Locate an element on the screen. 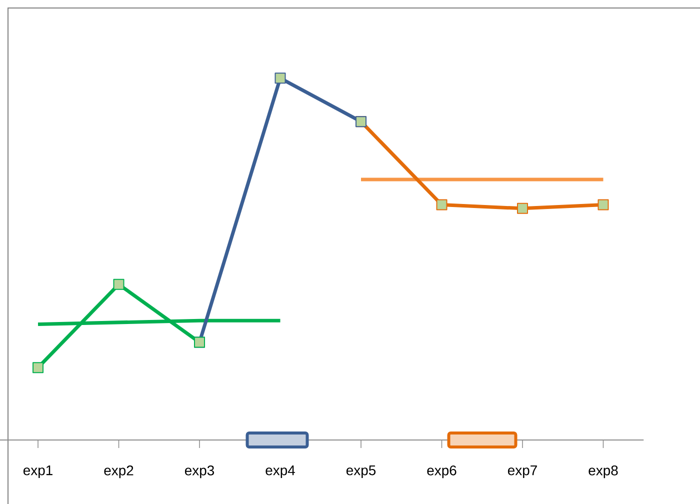 This screenshot has height=504, width=700. x-tick-label: exp7 is located at coordinates (522, 472).